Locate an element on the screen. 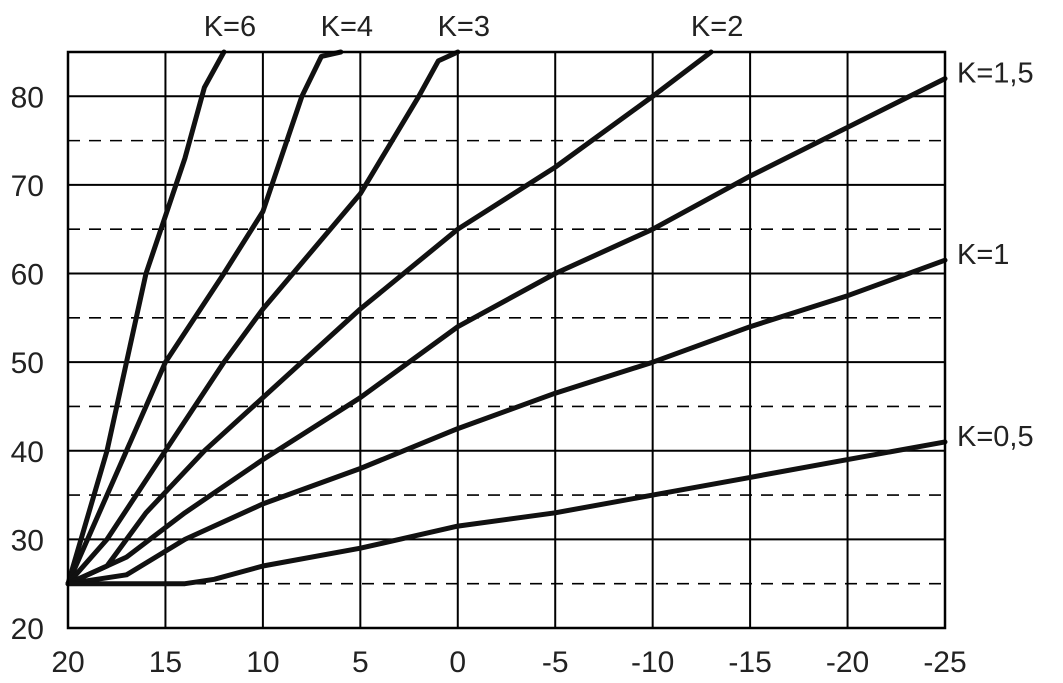  y-tick-label: 60 is located at coordinates (27, 275).